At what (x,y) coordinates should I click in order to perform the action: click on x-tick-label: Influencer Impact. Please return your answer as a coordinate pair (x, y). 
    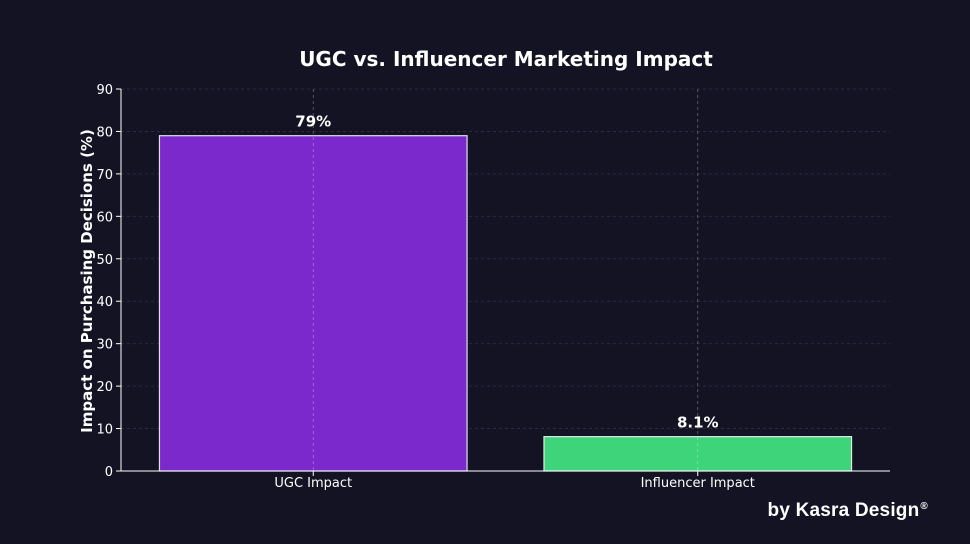
    Looking at the image, I should click on (698, 483).